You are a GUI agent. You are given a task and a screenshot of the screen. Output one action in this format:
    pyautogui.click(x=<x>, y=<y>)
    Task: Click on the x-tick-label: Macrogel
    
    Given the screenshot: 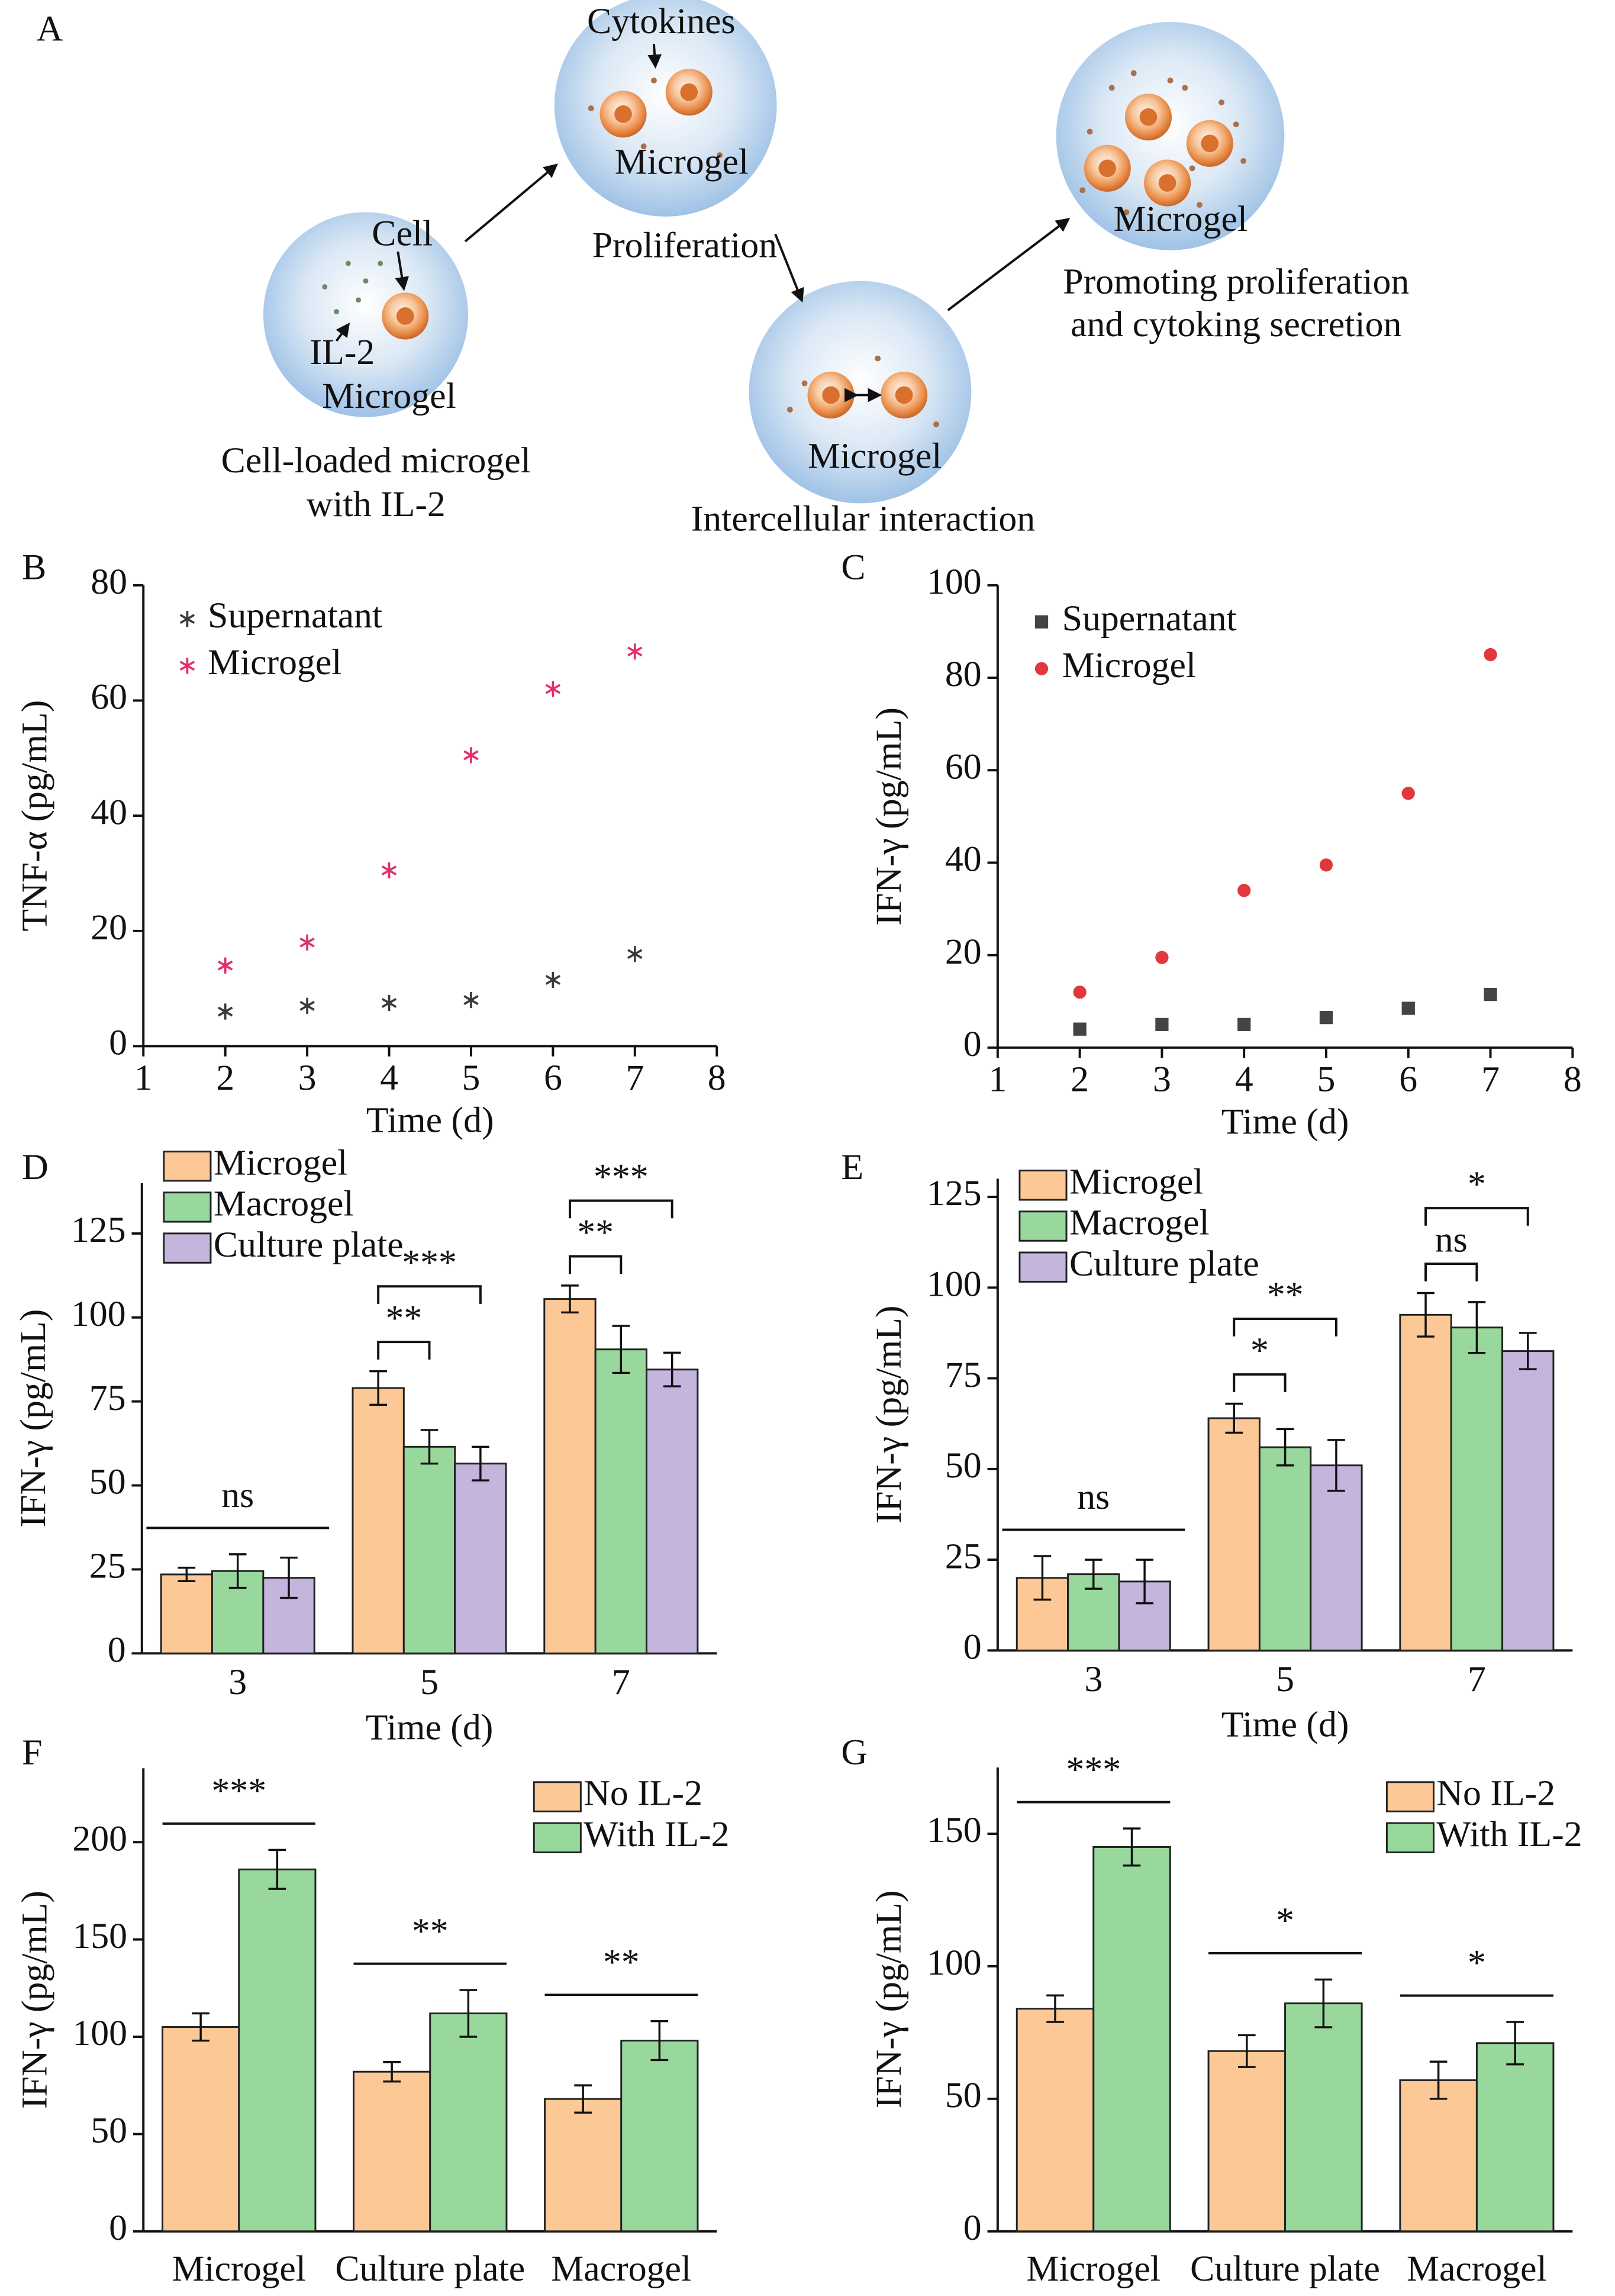 What is the action you would take?
    pyautogui.click(x=621, y=2269)
    